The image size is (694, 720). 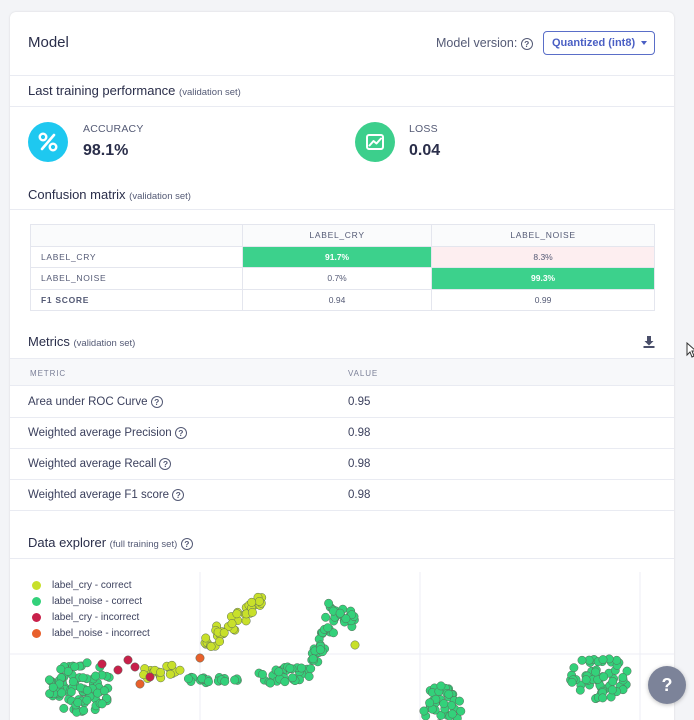 What do you see at coordinates (210, 92) in the screenshot?
I see `performance-subtitle: (validation set)` at bounding box center [210, 92].